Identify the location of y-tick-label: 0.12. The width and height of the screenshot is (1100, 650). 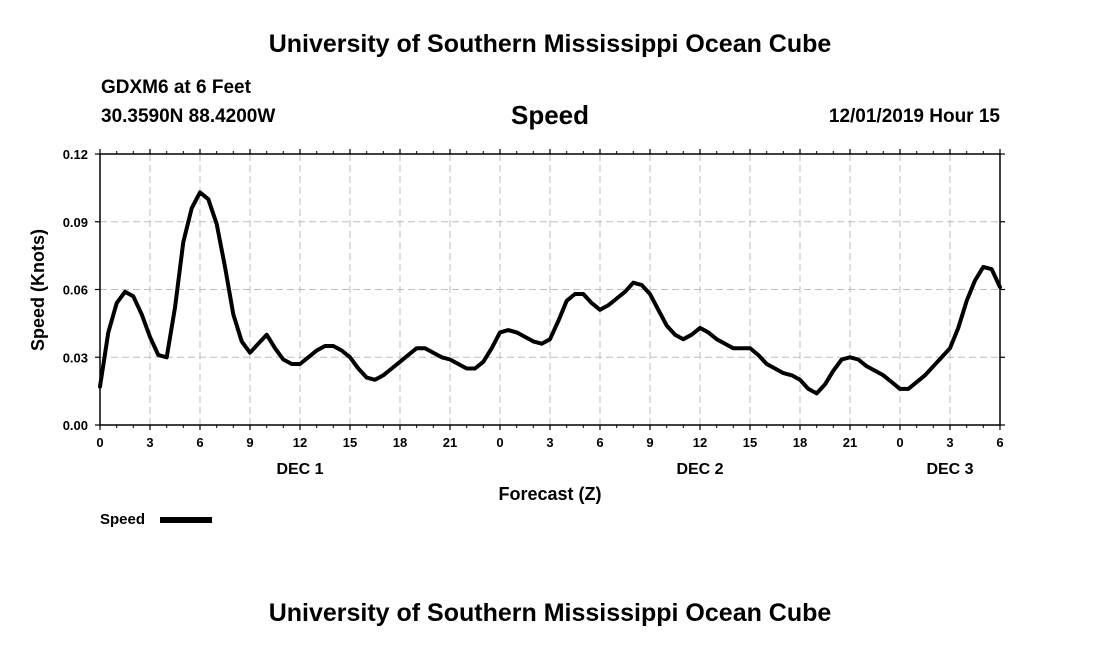
(75, 154).